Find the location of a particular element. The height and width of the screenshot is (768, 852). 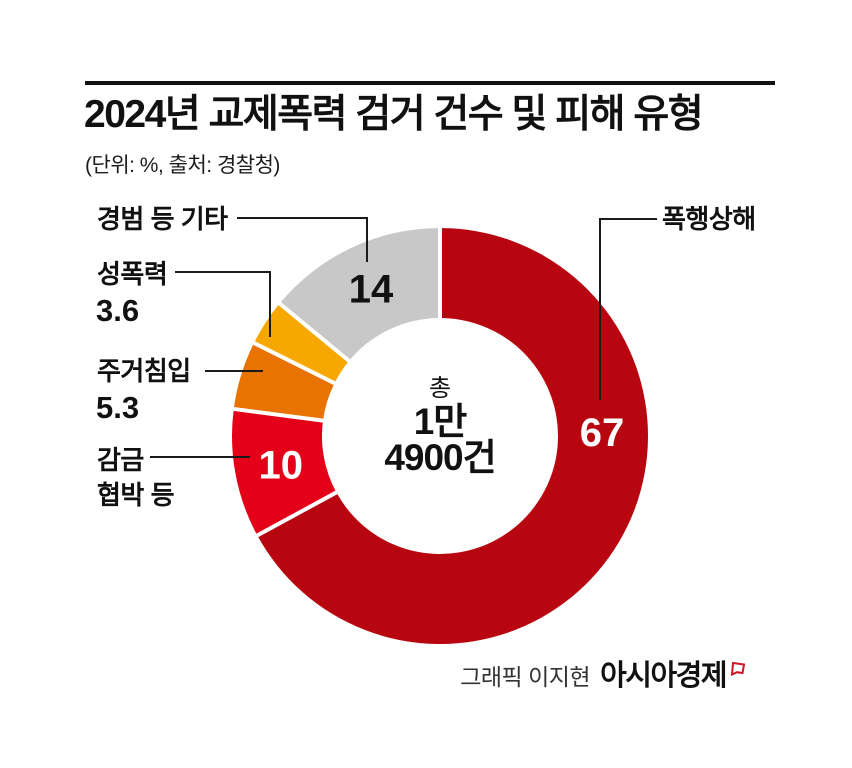

callout-value-housebreaking: 5.3 is located at coordinates (118, 407).